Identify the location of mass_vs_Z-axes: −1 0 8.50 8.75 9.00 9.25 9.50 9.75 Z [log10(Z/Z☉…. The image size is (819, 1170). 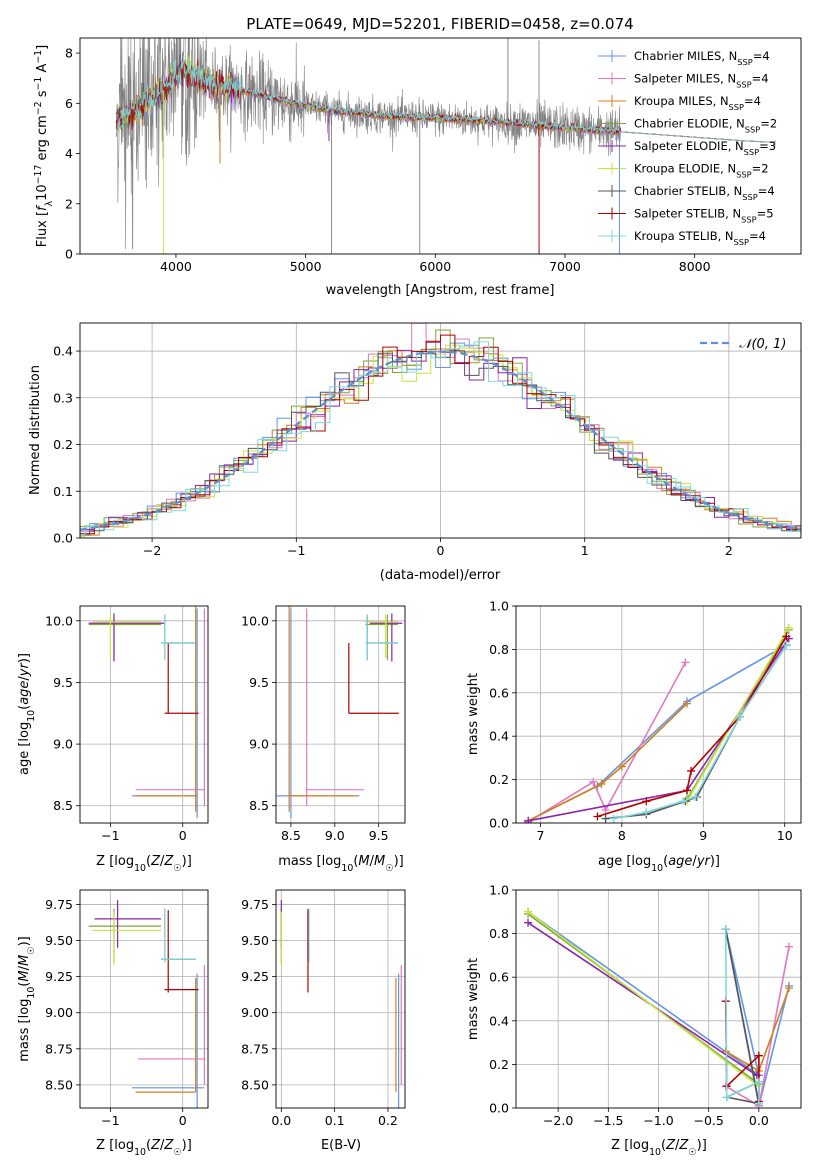
(113, 1023).